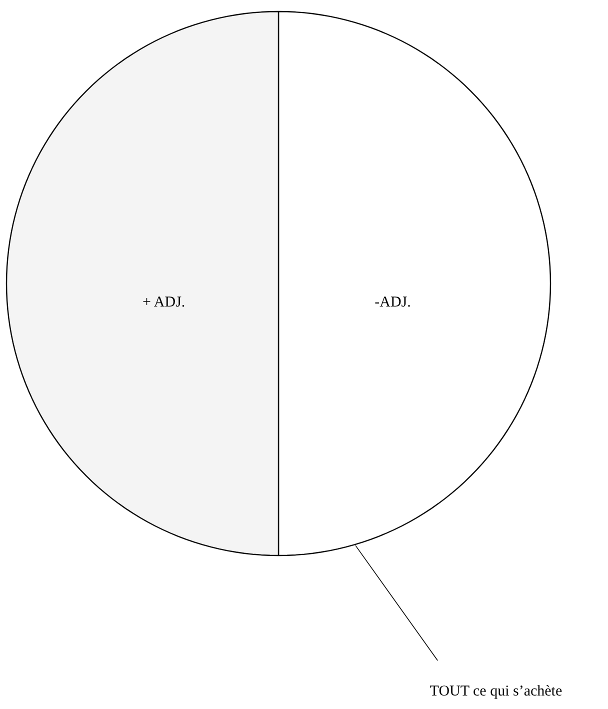 The image size is (608, 709). Describe the element at coordinates (496, 692) in the screenshot. I see `text: TOUT ce qui s’achète` at that location.